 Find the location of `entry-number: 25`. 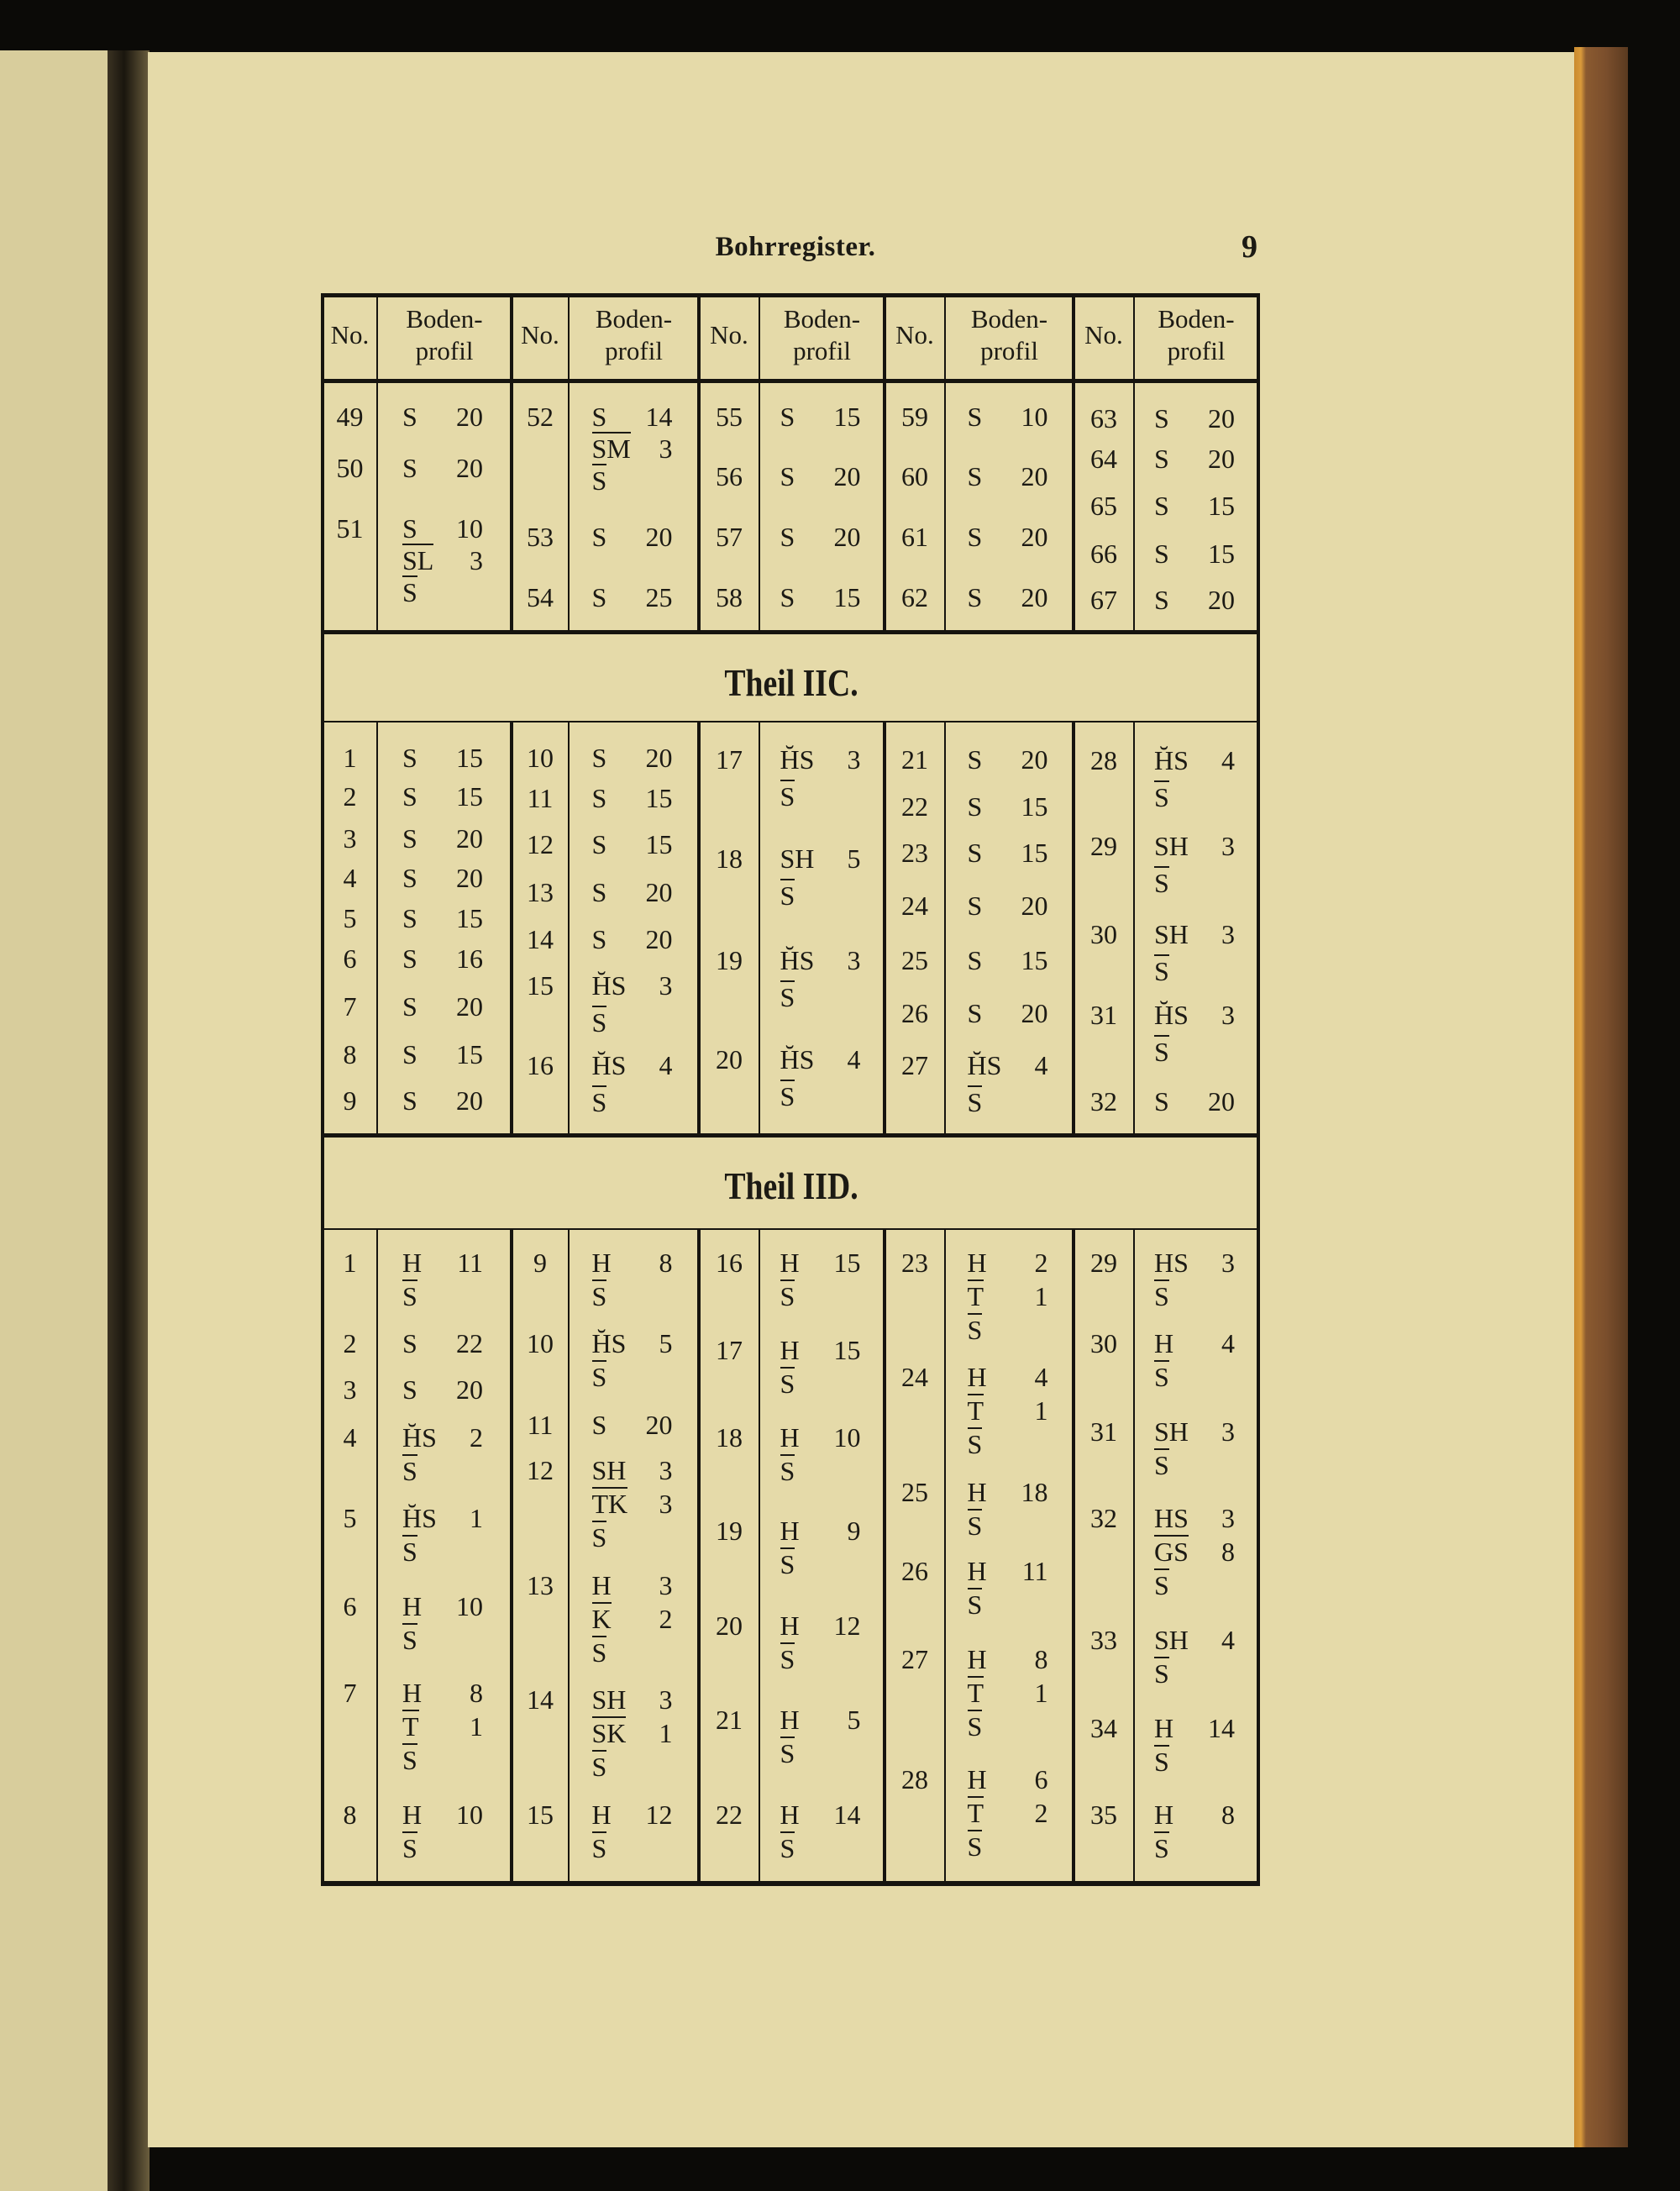

entry-number: 25 is located at coordinates (914, 1492).